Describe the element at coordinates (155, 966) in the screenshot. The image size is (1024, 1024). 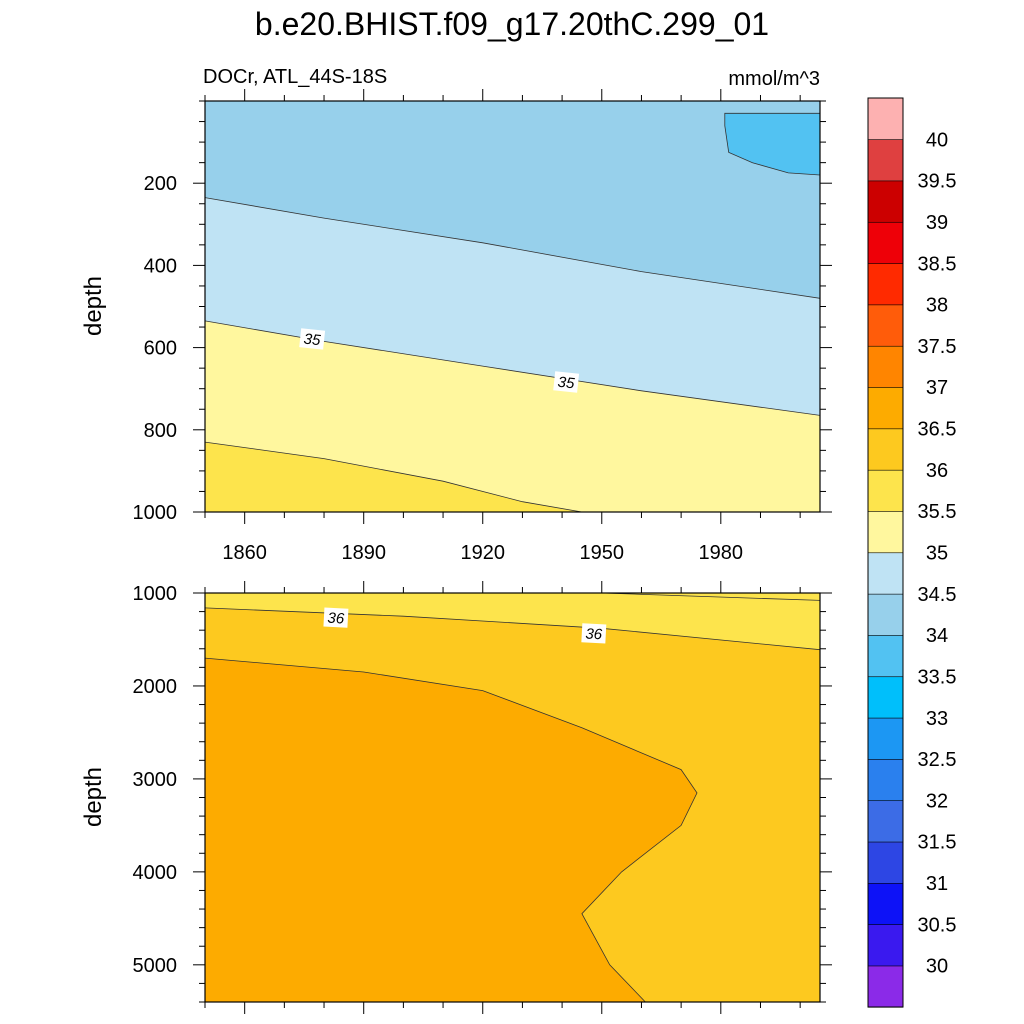
I see `y-tick-label: 5000` at that location.